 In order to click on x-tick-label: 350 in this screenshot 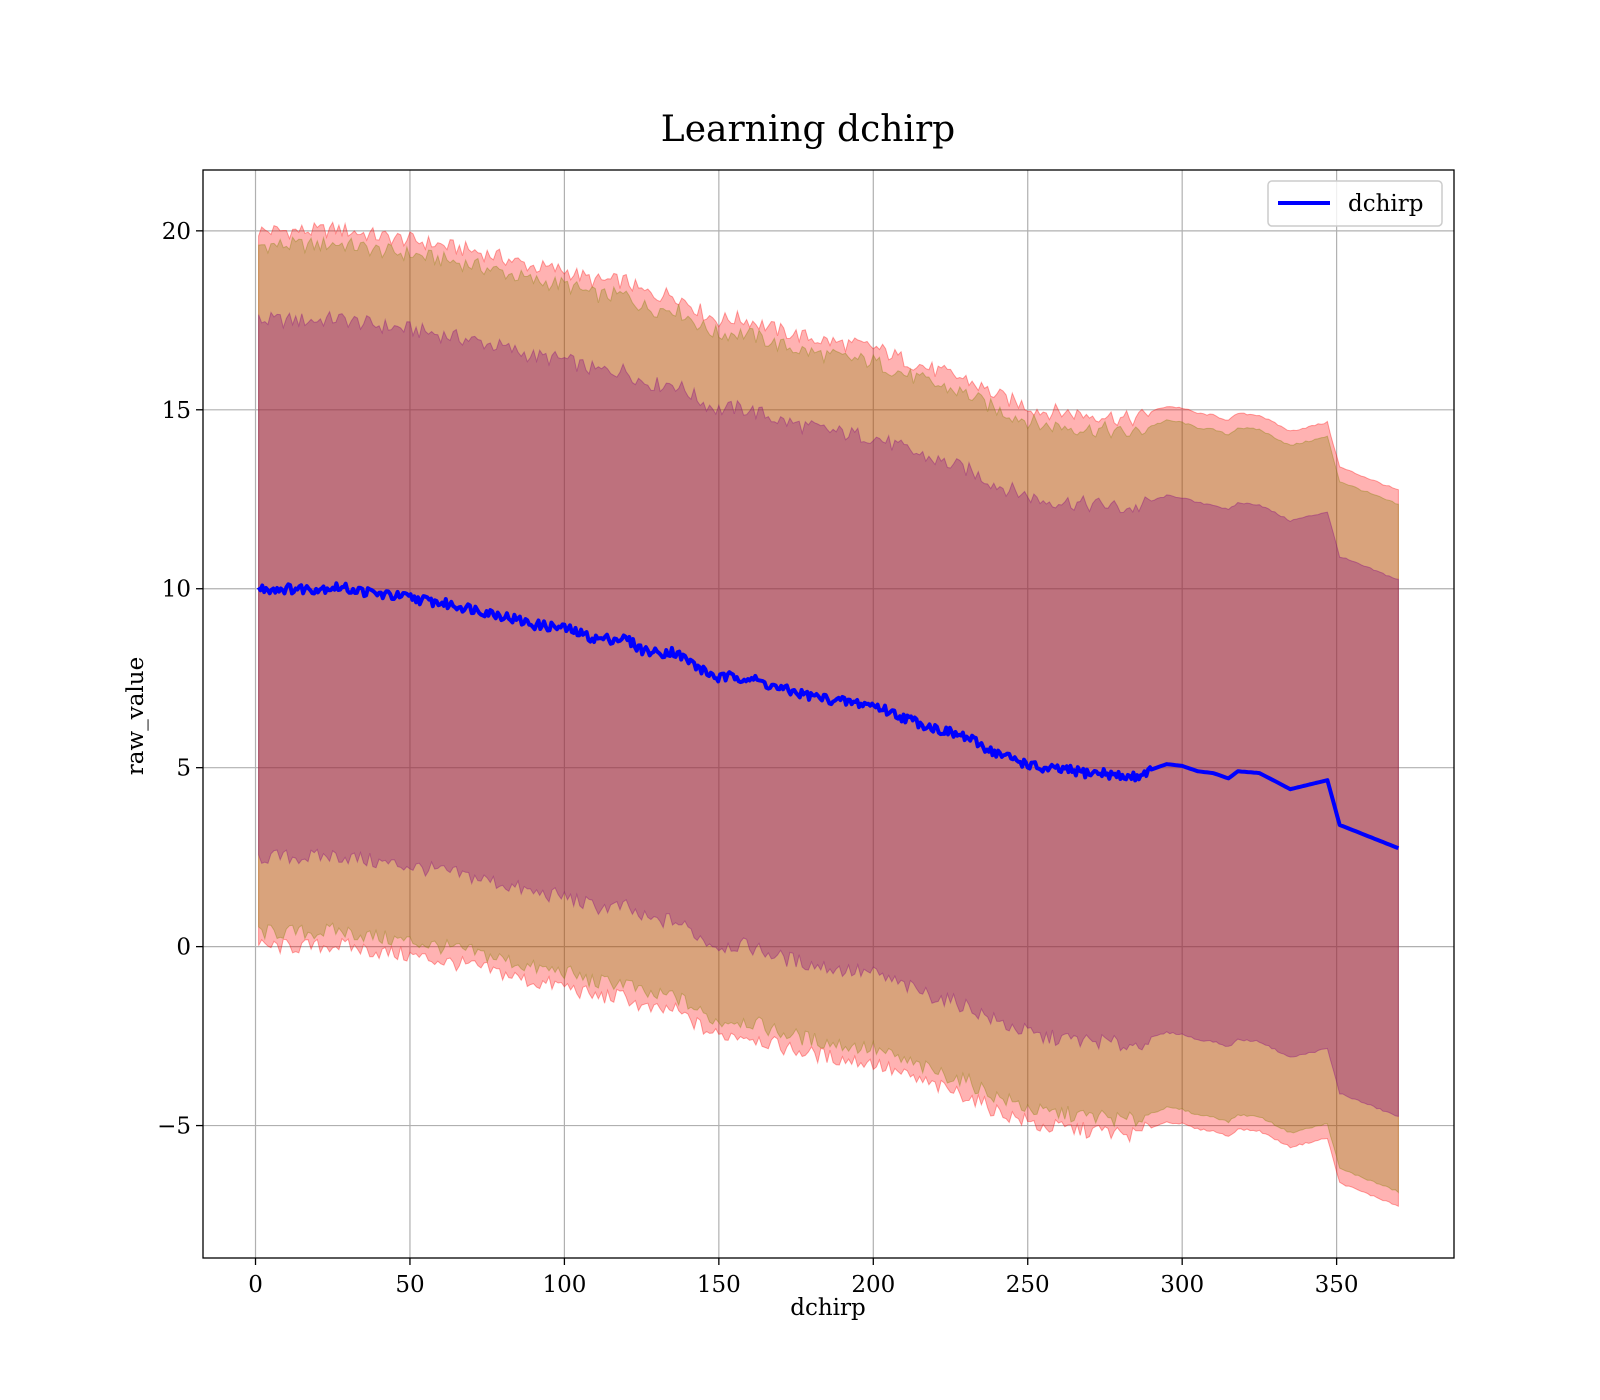, I will do `click(1337, 1285)`.